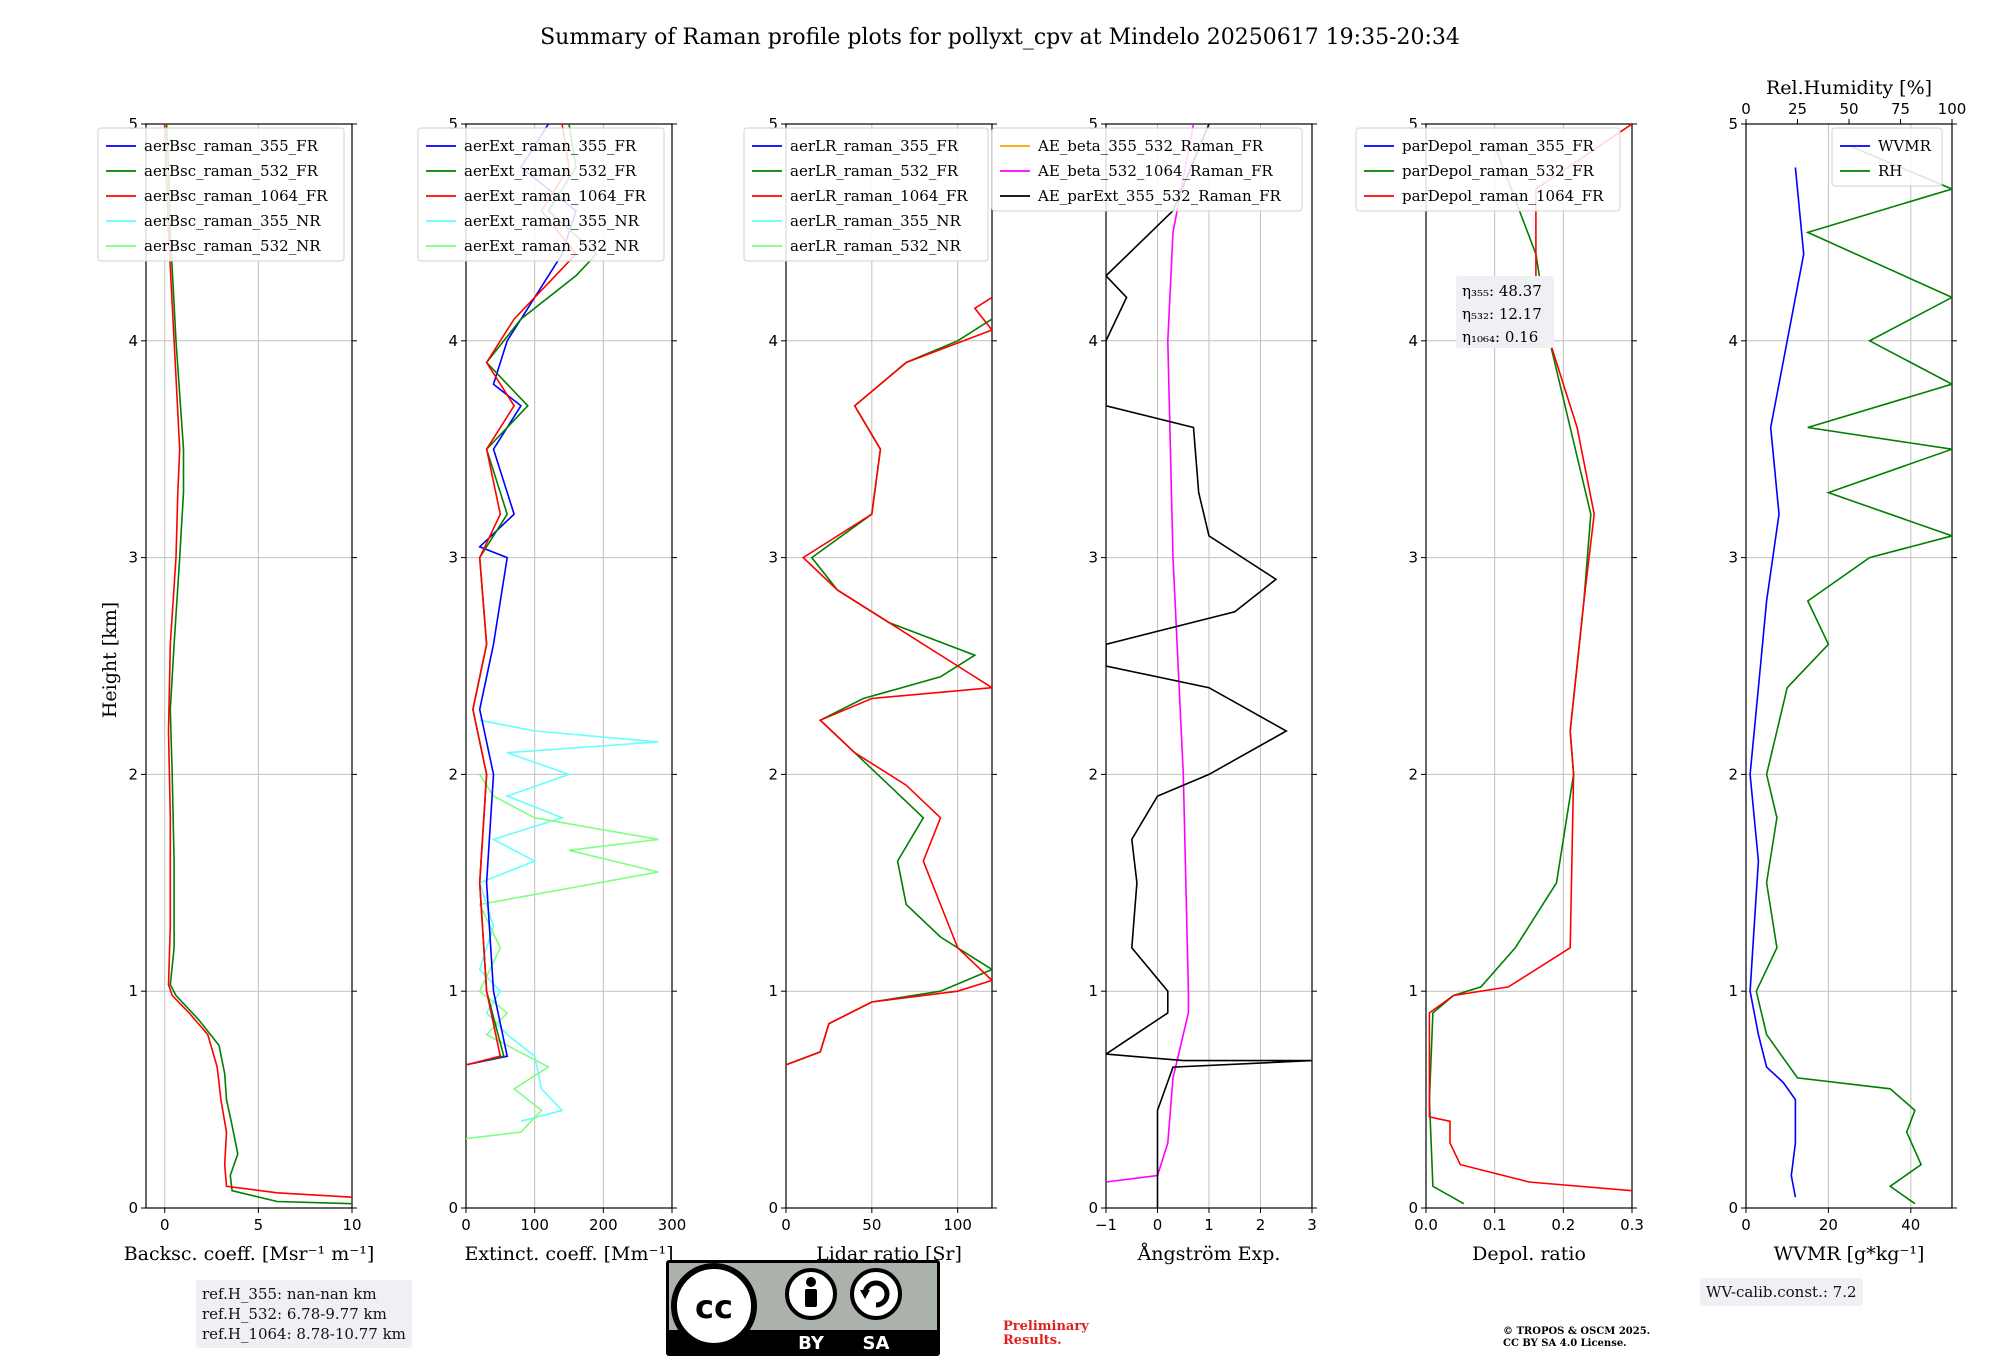  Describe the element at coordinates (1426, 1225) in the screenshot. I see `x-tick-label: 0.0` at that location.